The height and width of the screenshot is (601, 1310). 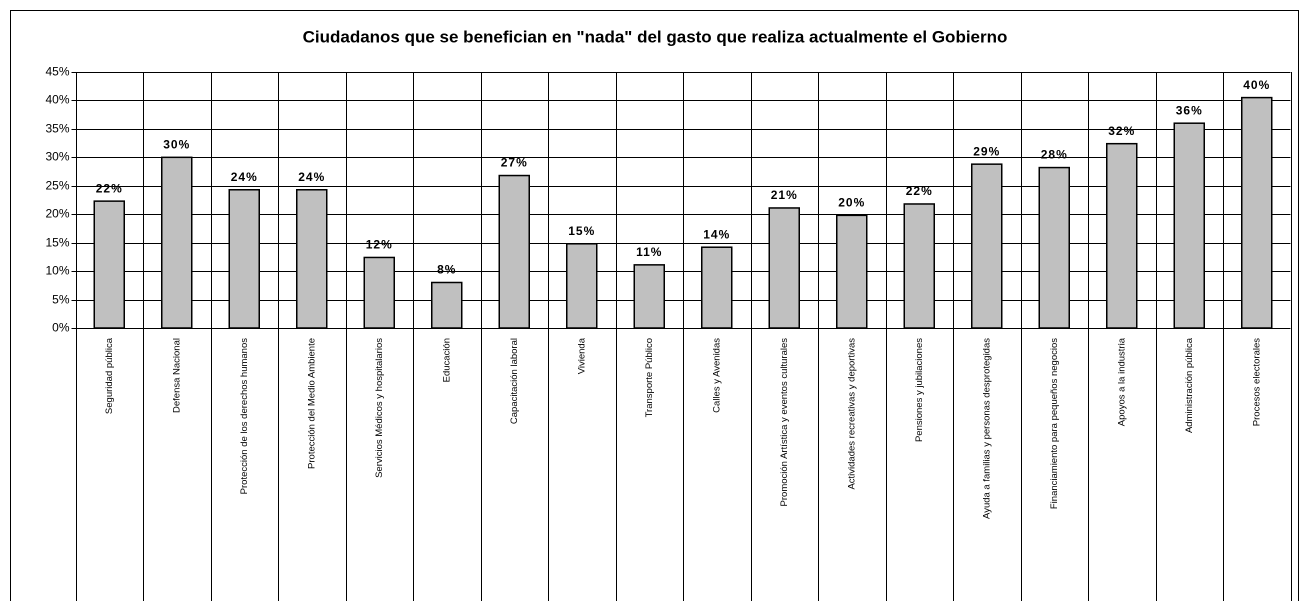 I want to click on x-tick-label: Servicios Médicos y hospitalarios, so click(x=379, y=408).